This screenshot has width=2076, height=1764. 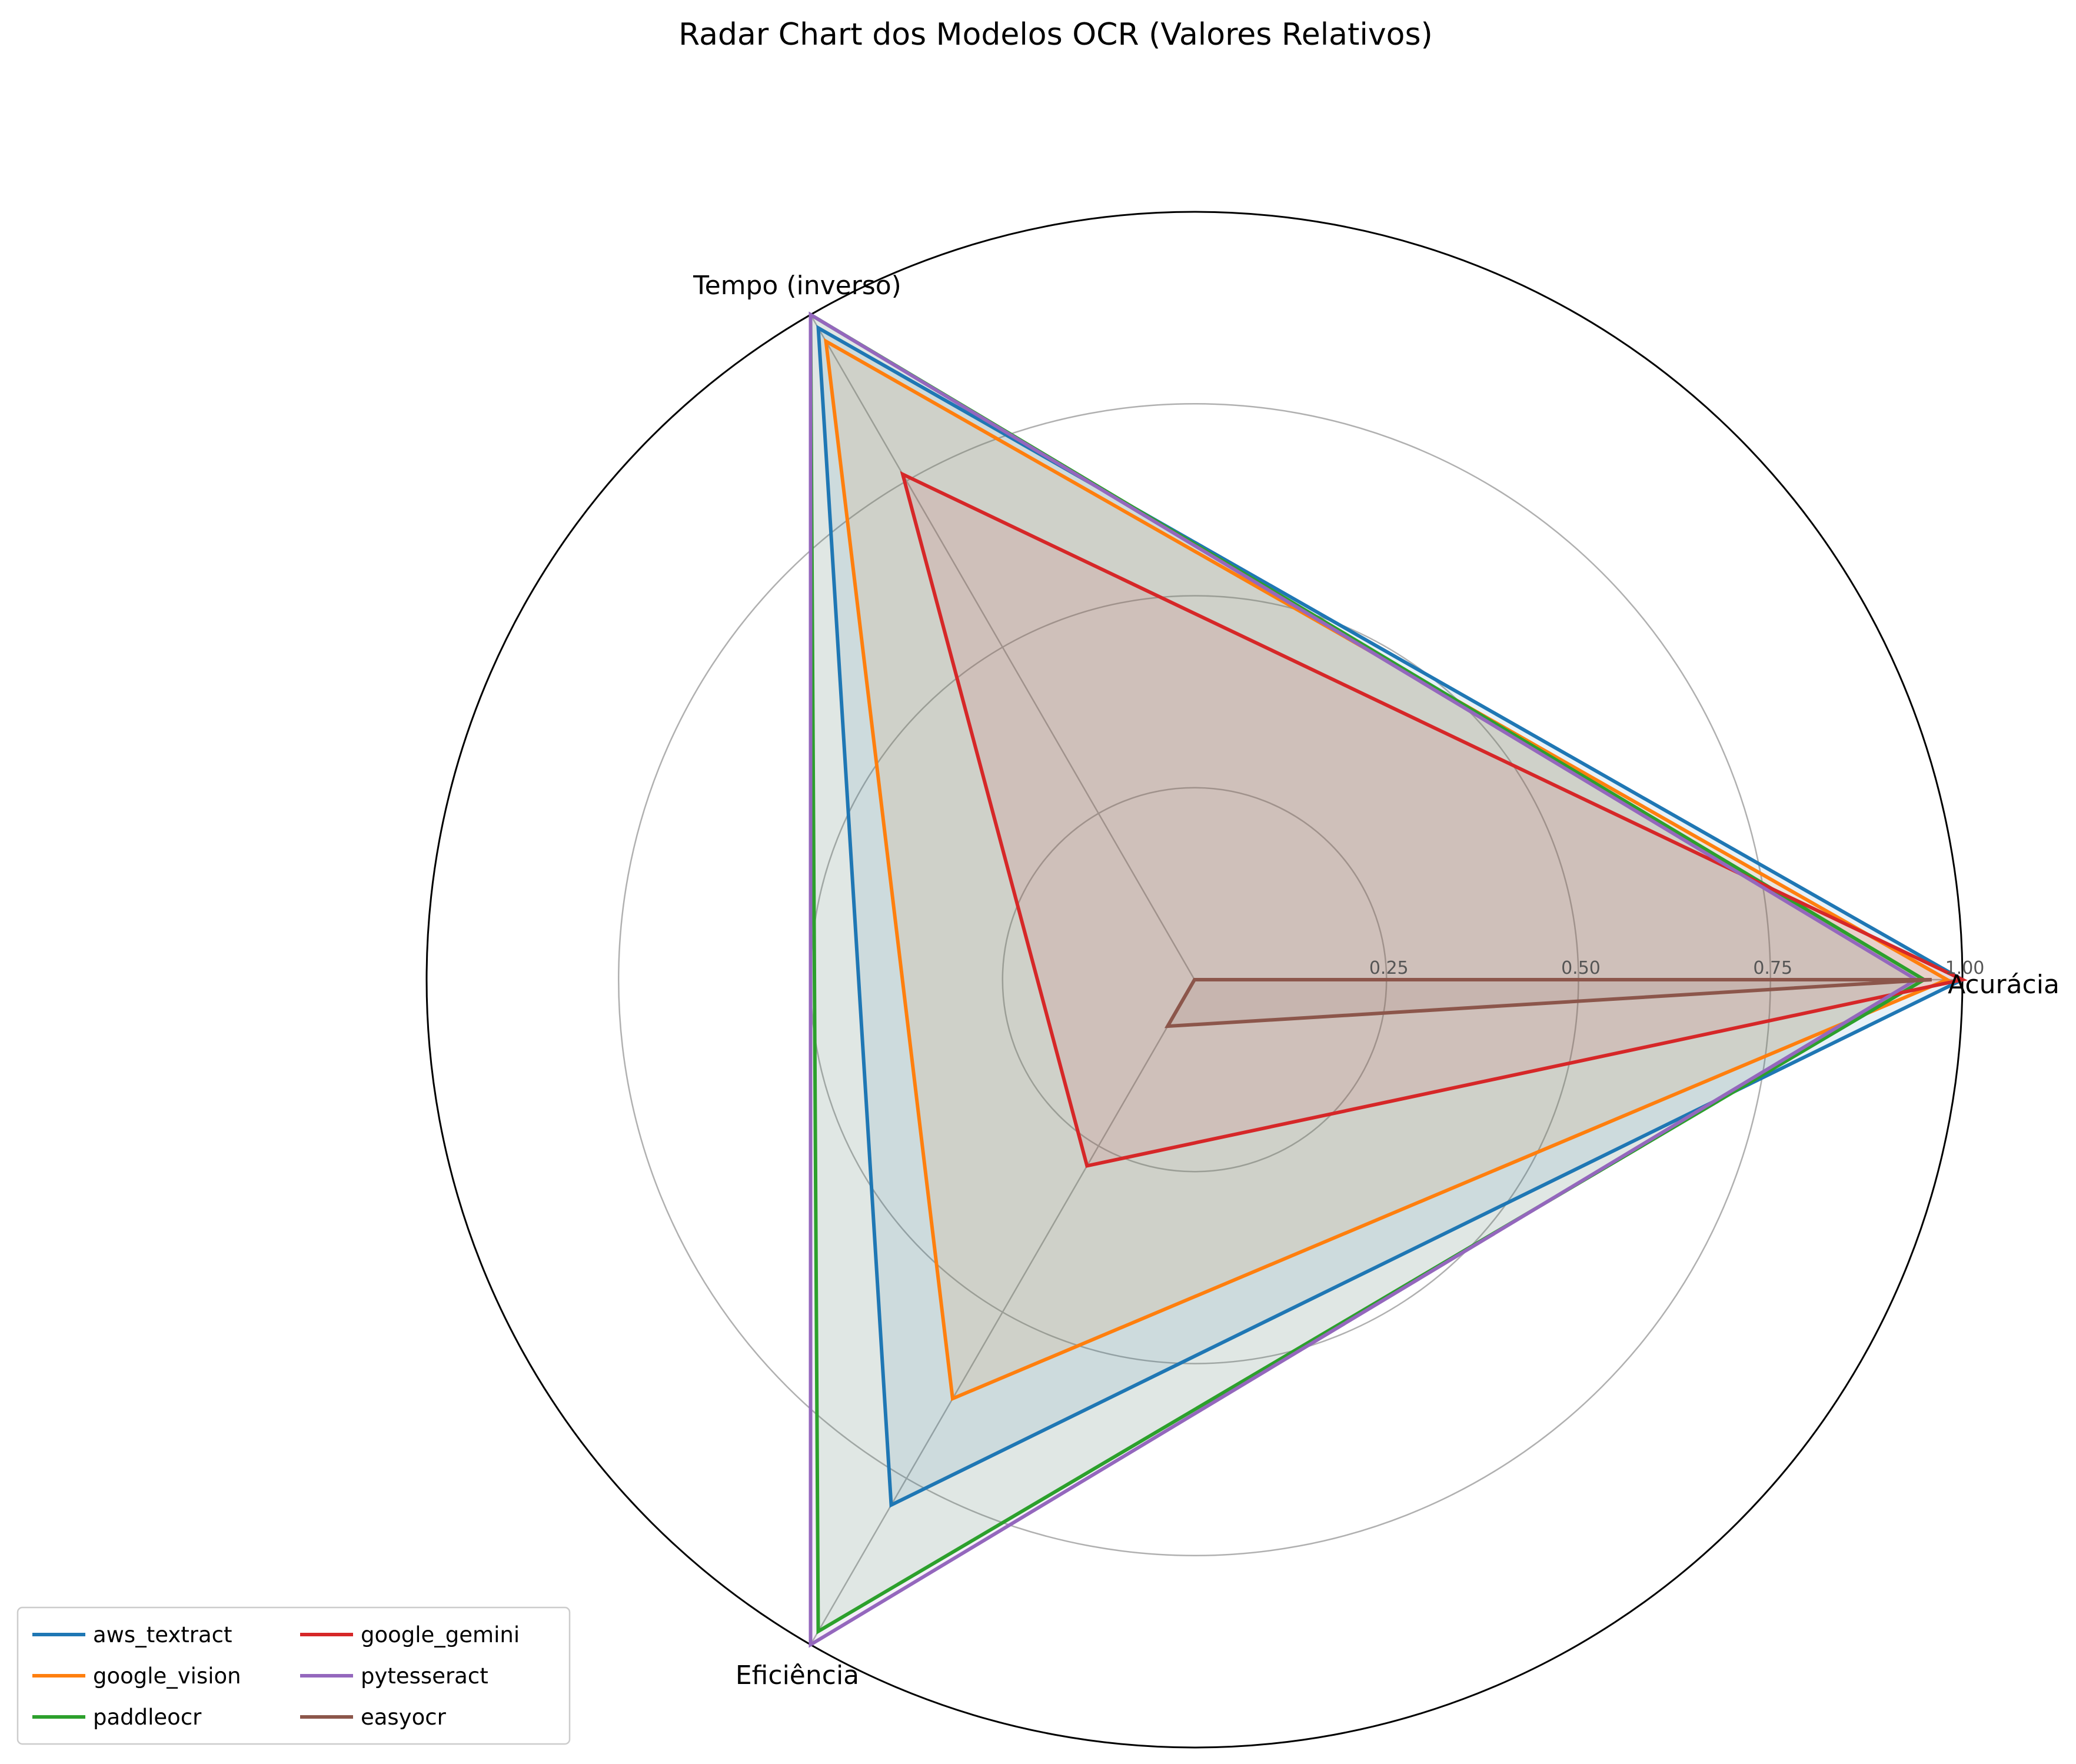 I want to click on radial-tick-label: 0.75, so click(x=1772, y=968).